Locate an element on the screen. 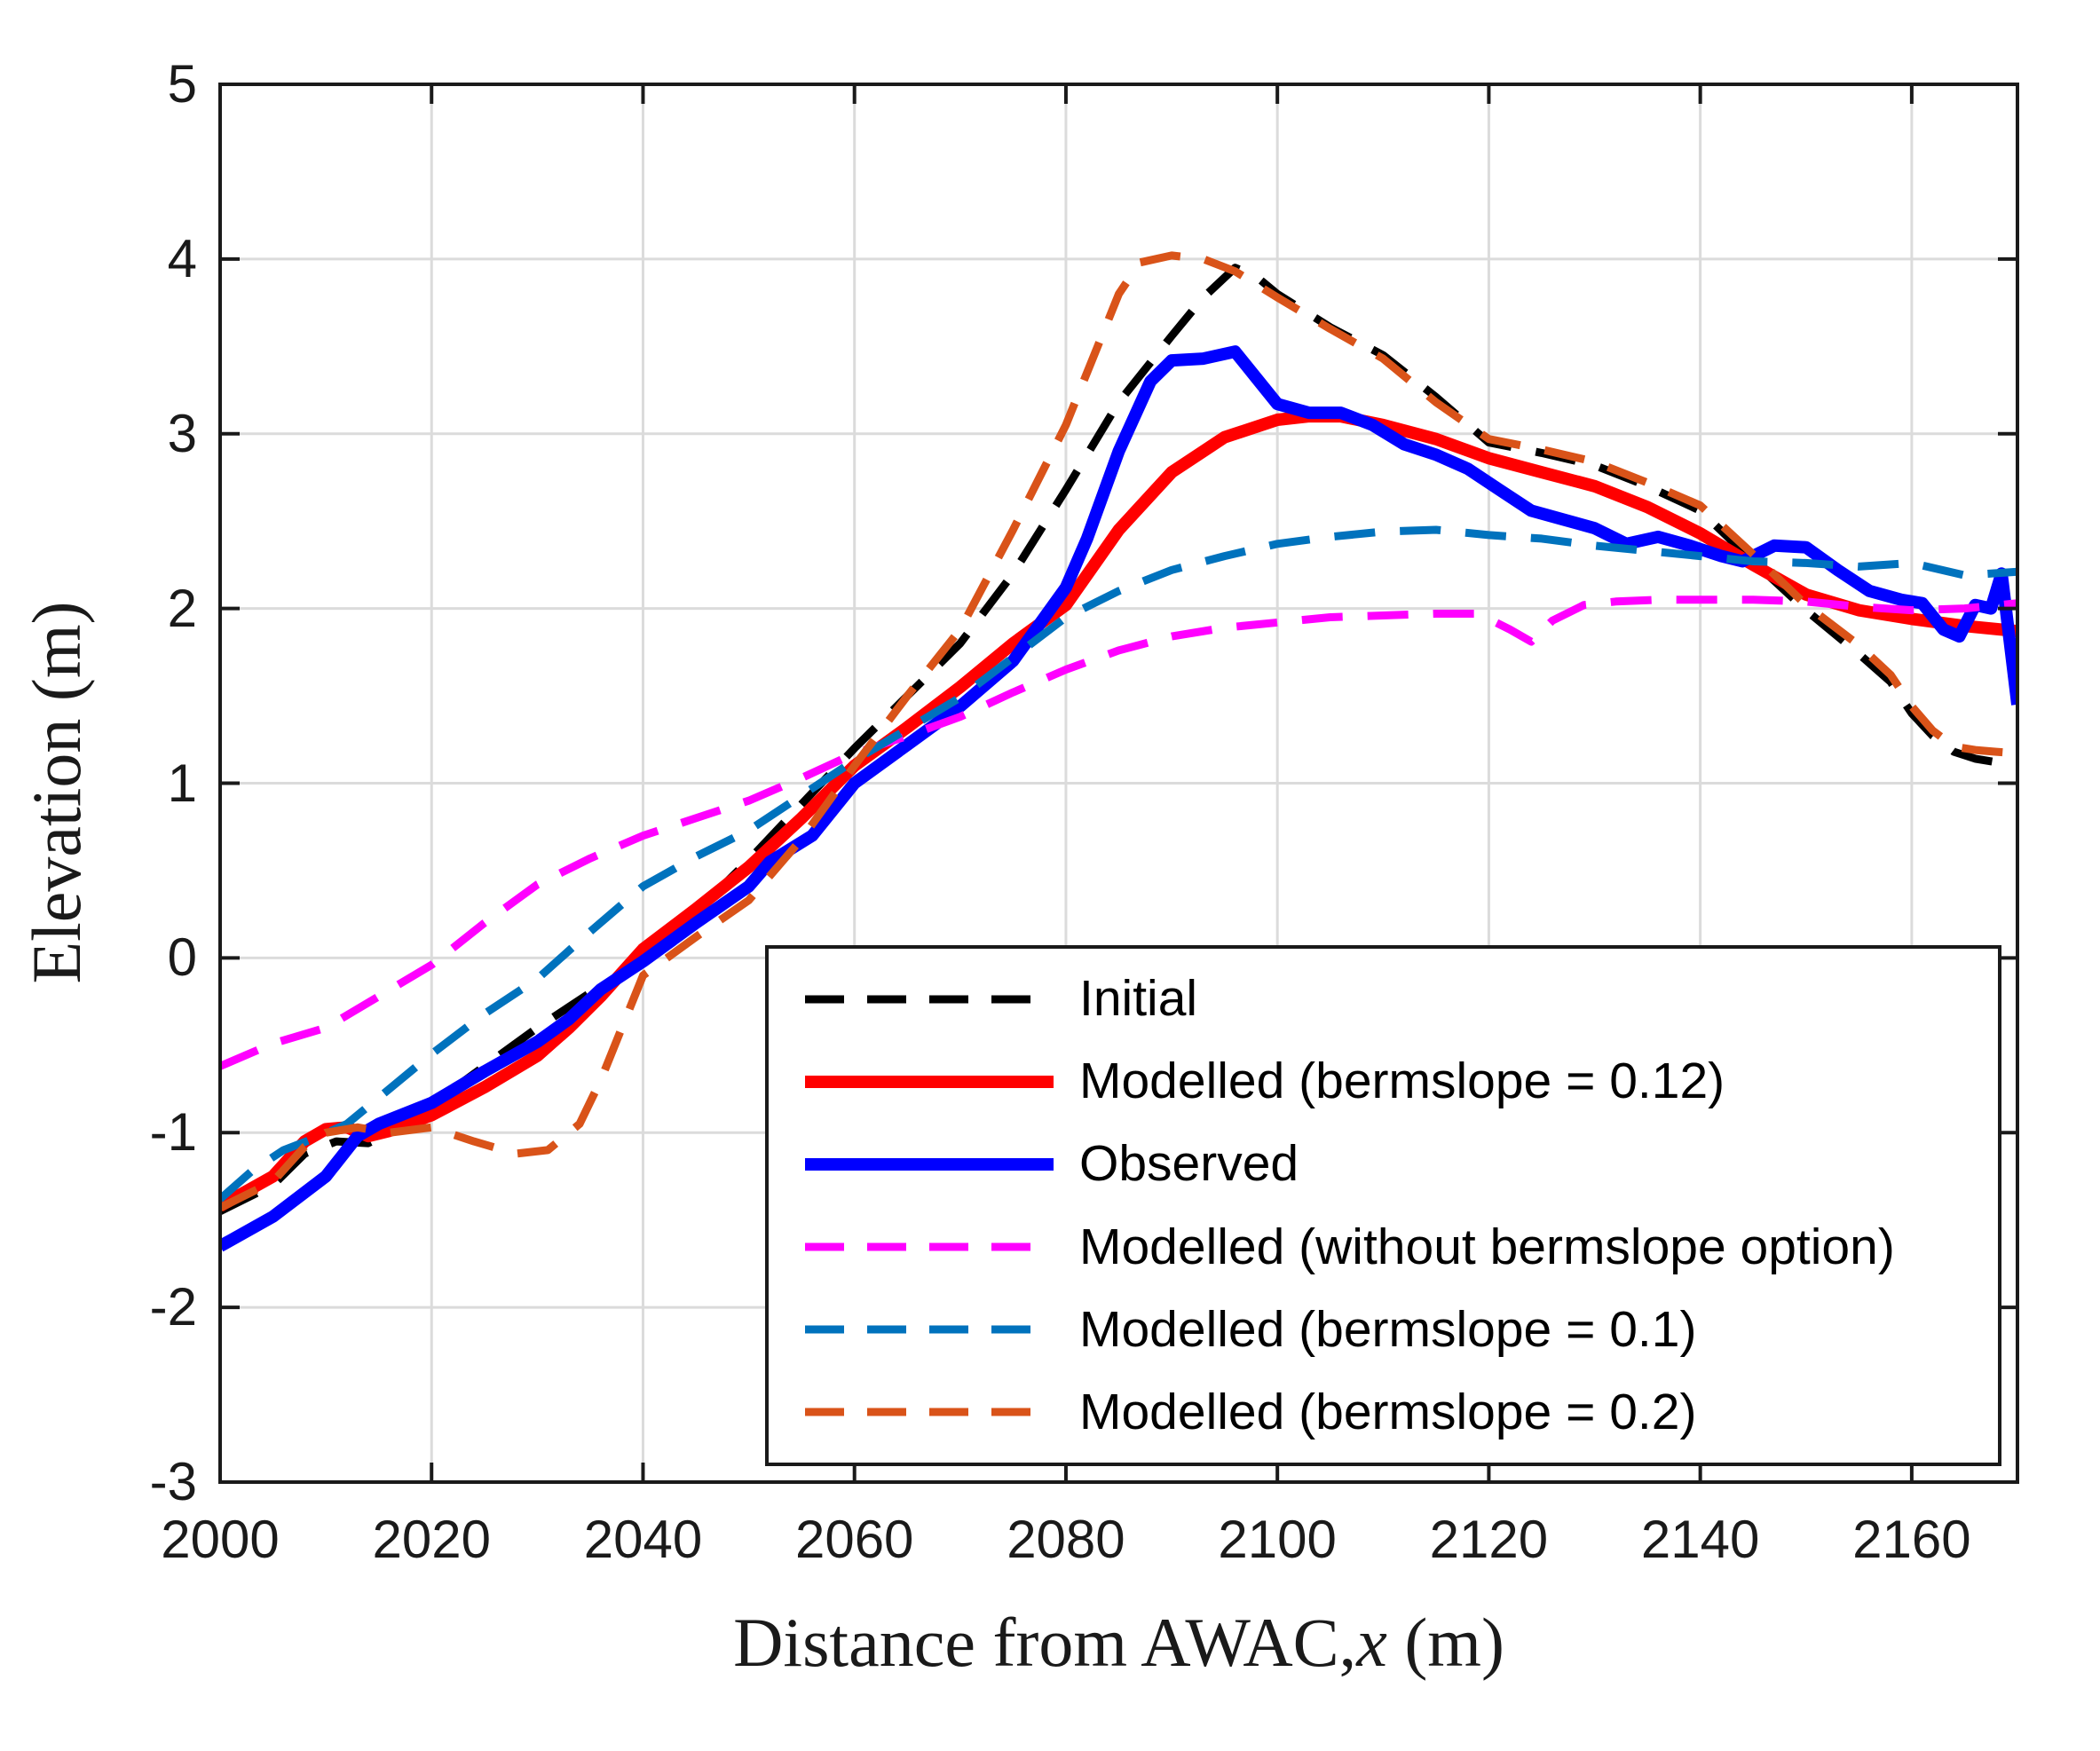 This screenshot has width=2100, height=1751. x-axis-label-unit: (m) is located at coordinates (1445, 1642).